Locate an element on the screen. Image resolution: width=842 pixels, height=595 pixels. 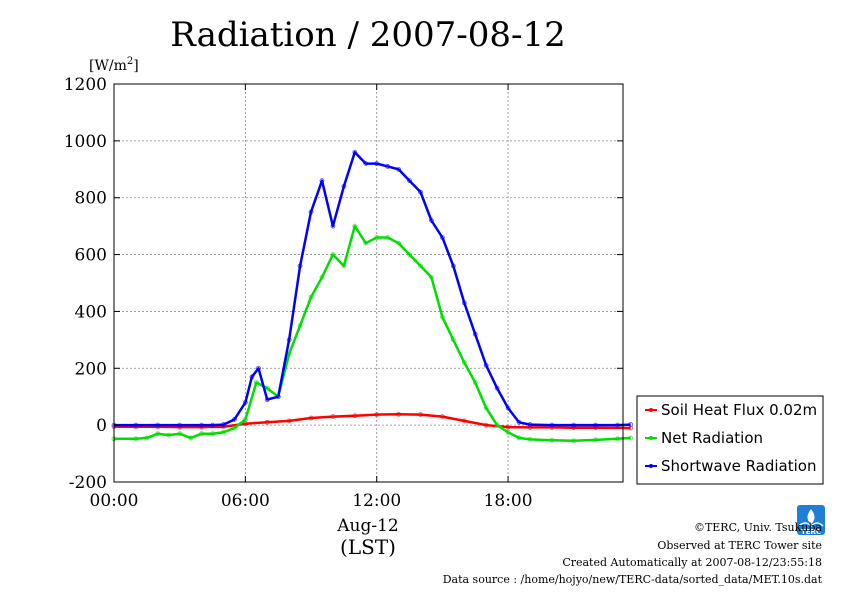
y-tick-label: 400 is located at coordinates (91, 312).